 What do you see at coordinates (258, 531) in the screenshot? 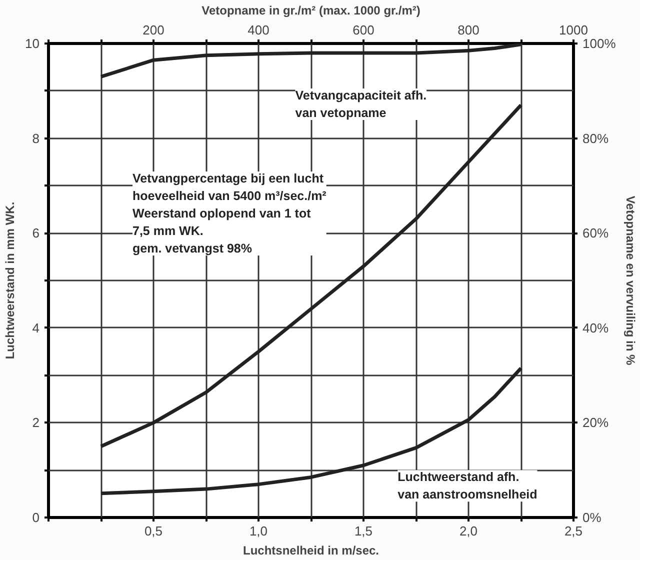
I see `x-tick-label: 1,0` at bounding box center [258, 531].